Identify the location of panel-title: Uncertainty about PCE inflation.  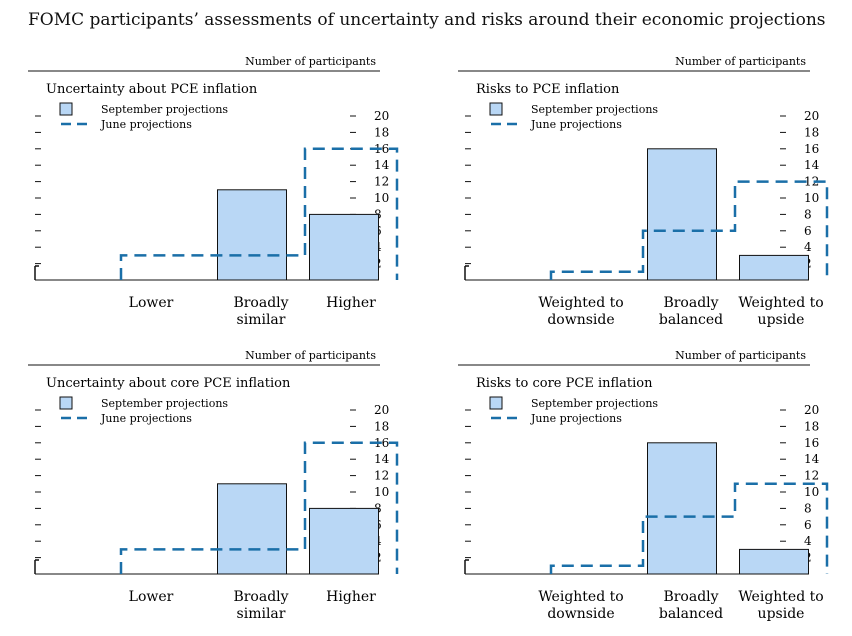
(152, 89).